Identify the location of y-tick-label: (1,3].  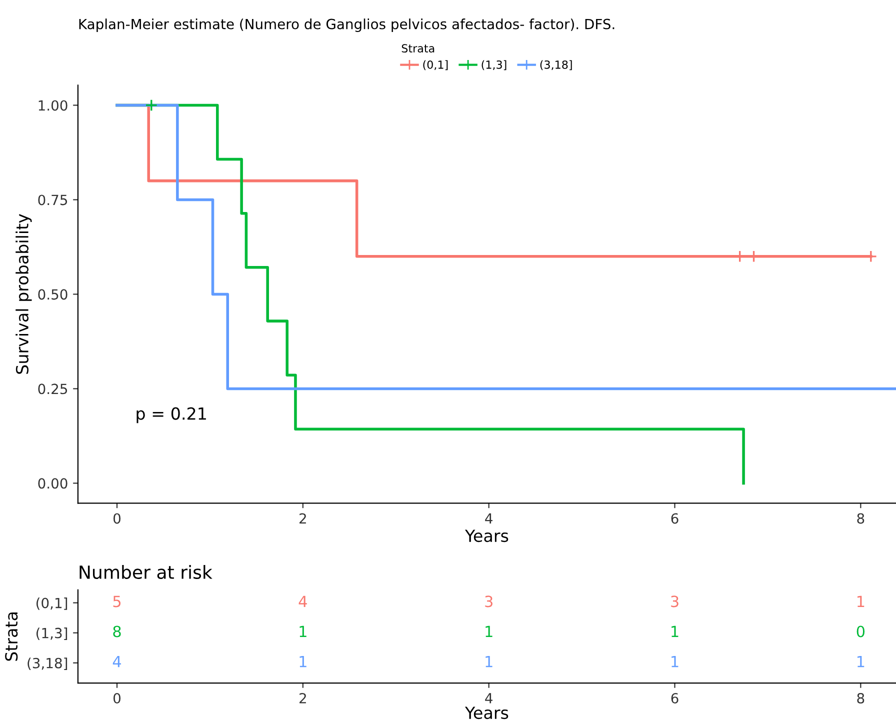
(52, 634).